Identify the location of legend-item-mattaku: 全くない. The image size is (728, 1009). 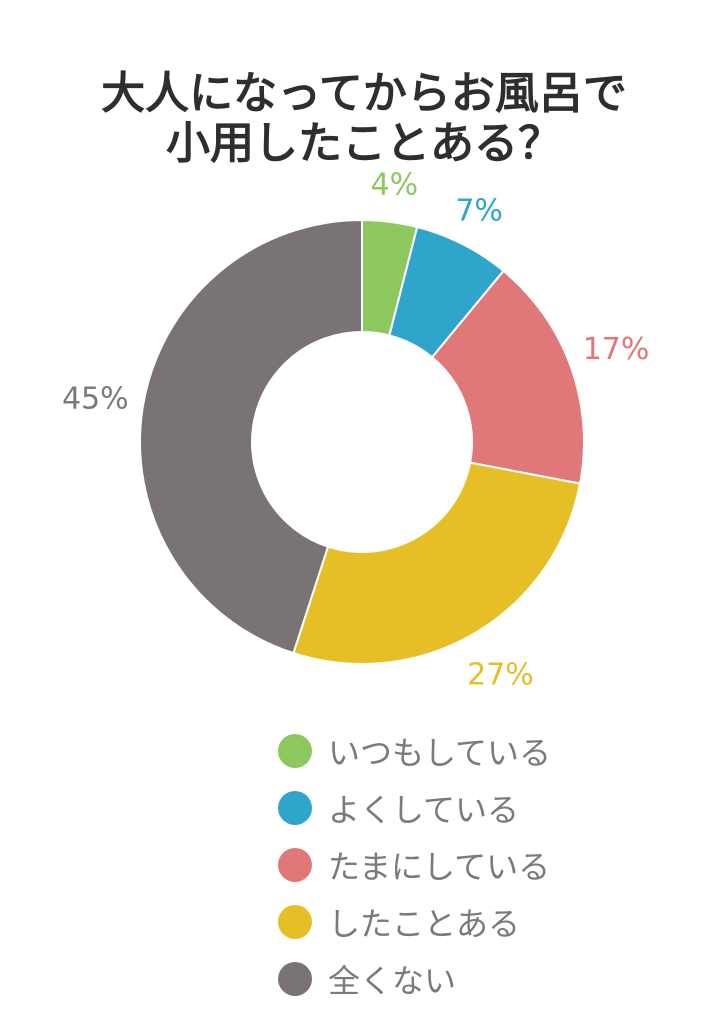
(414, 978).